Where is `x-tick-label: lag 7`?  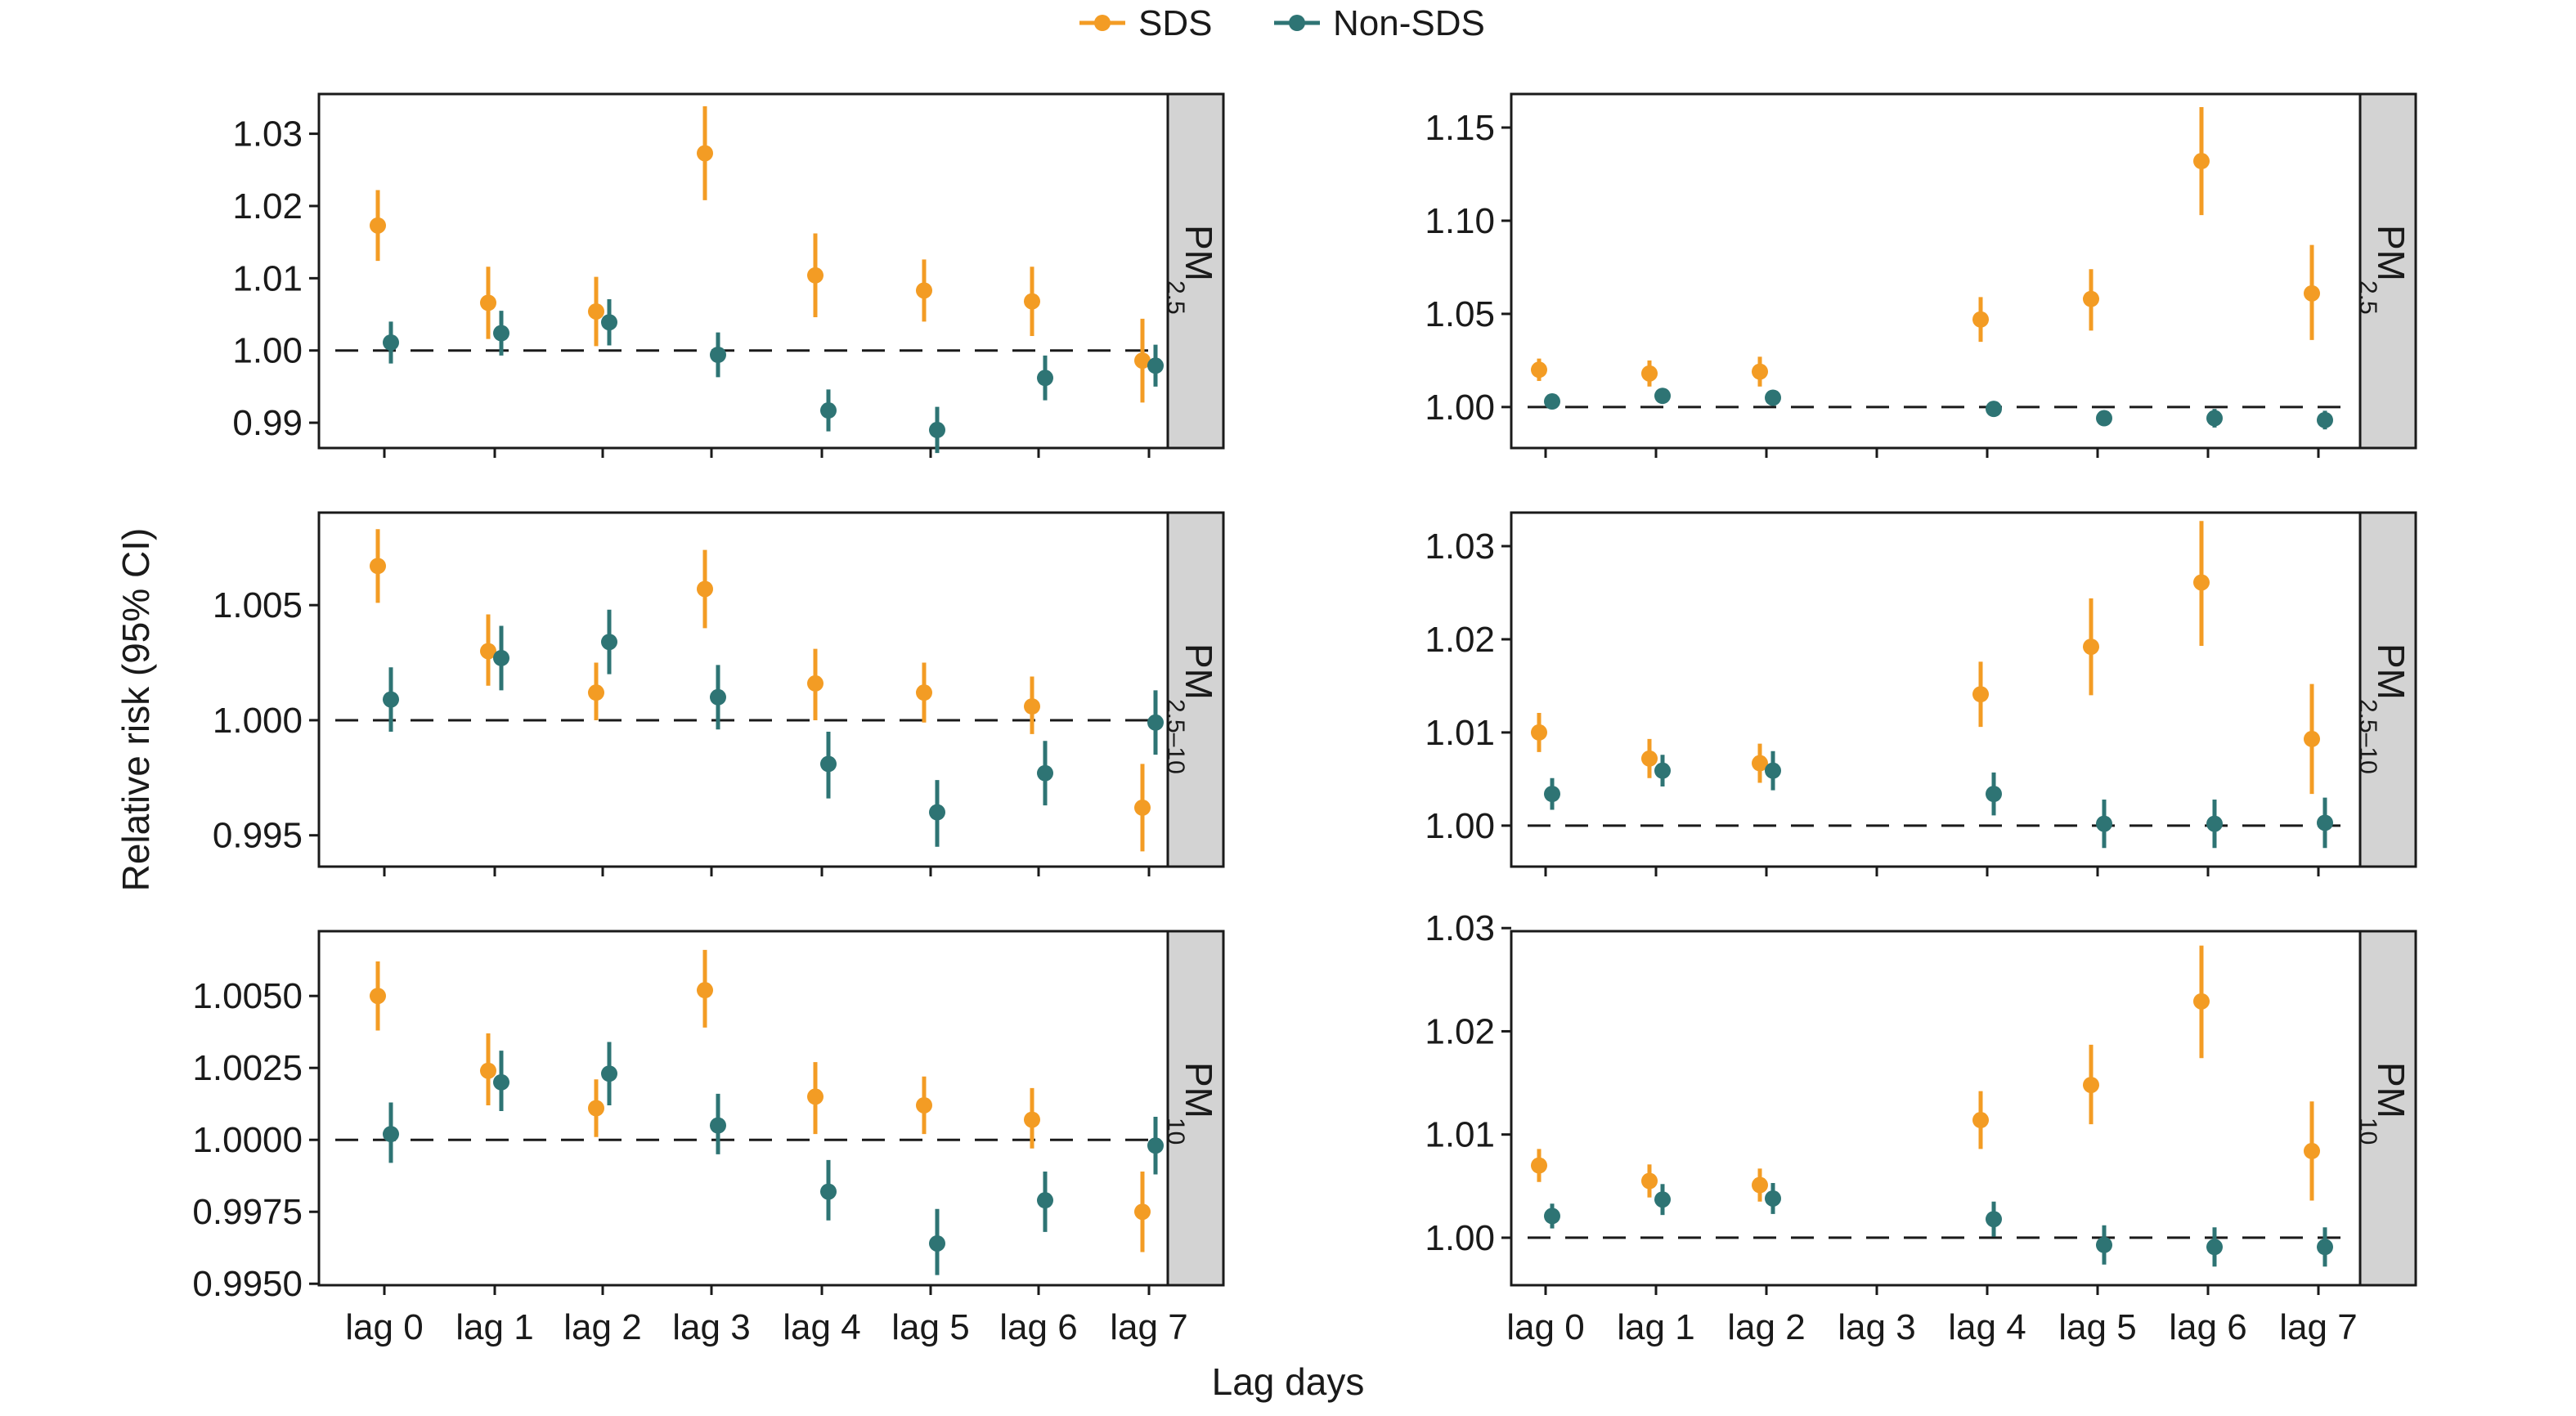
x-tick-label: lag 7 is located at coordinates (2318, 1327).